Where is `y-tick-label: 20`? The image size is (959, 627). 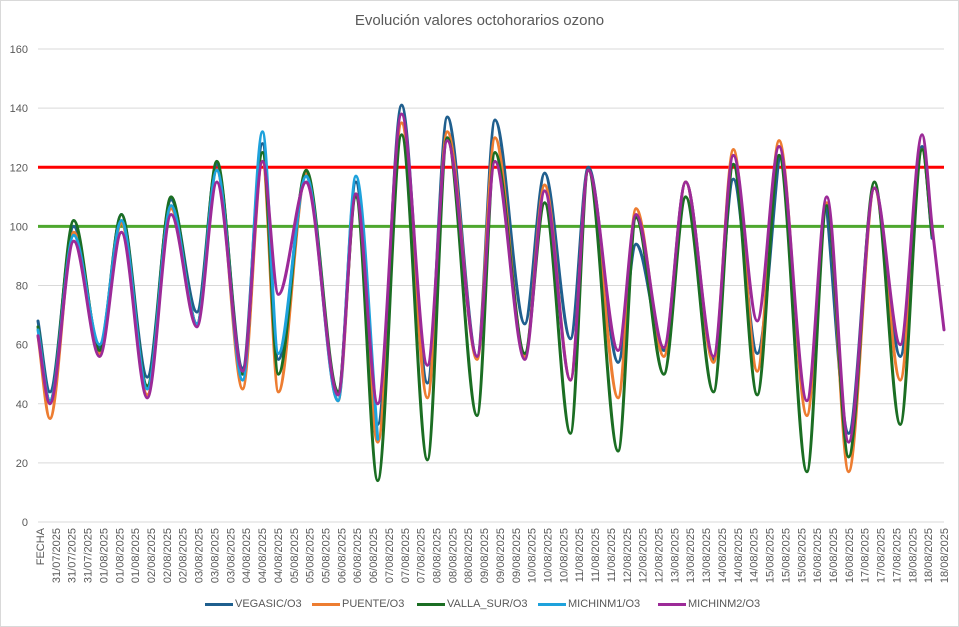 y-tick-label: 20 is located at coordinates (22, 464).